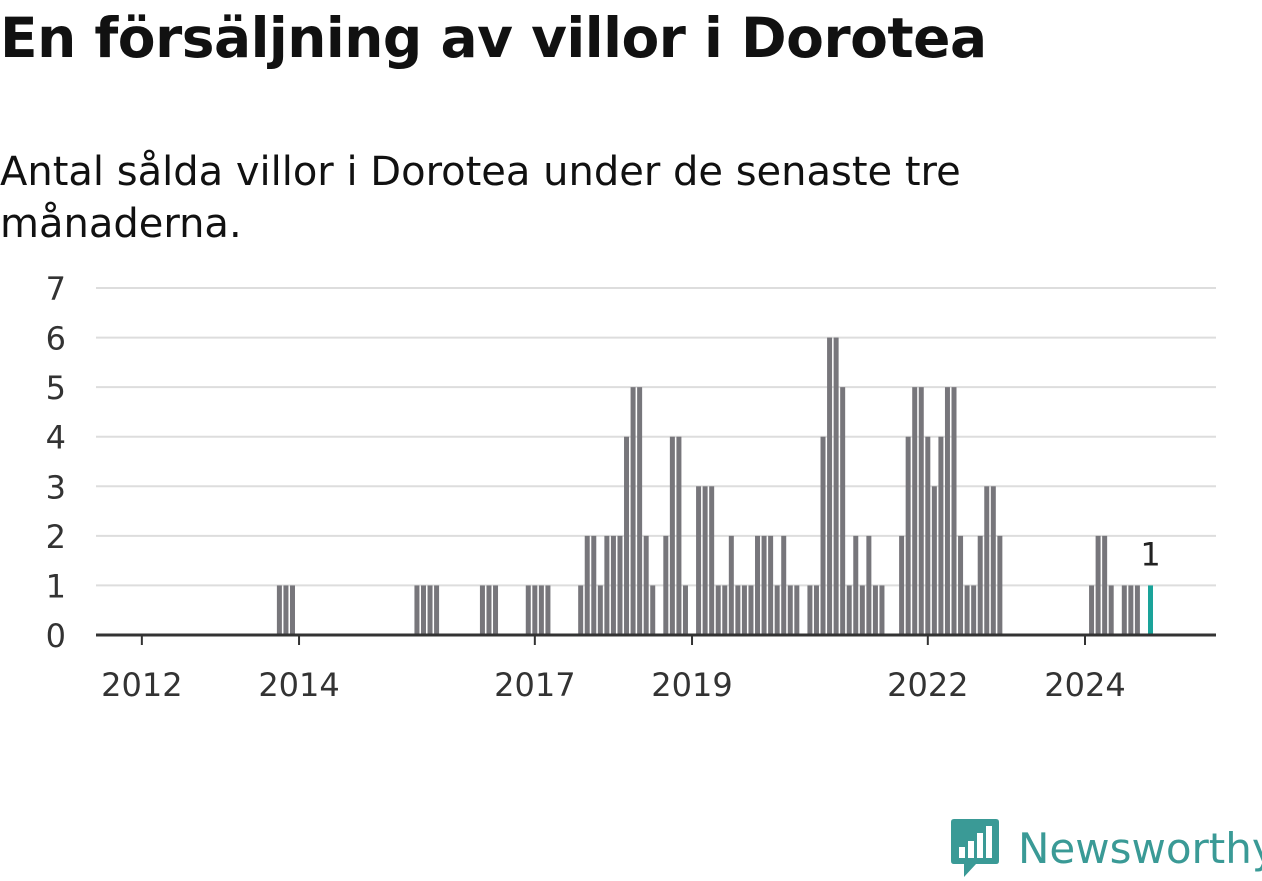 The width and height of the screenshot is (1262, 881). Describe the element at coordinates (975, 848) in the screenshot. I see `bar-chart-badge-icon` at that location.